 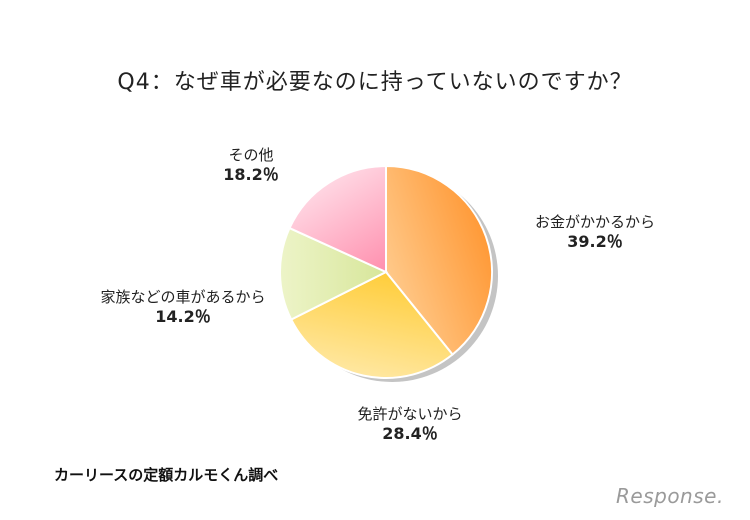 I want to click on chart-title: Q4：なぜ車が必要なのに持っていないのですか？, so click(x=375, y=82).